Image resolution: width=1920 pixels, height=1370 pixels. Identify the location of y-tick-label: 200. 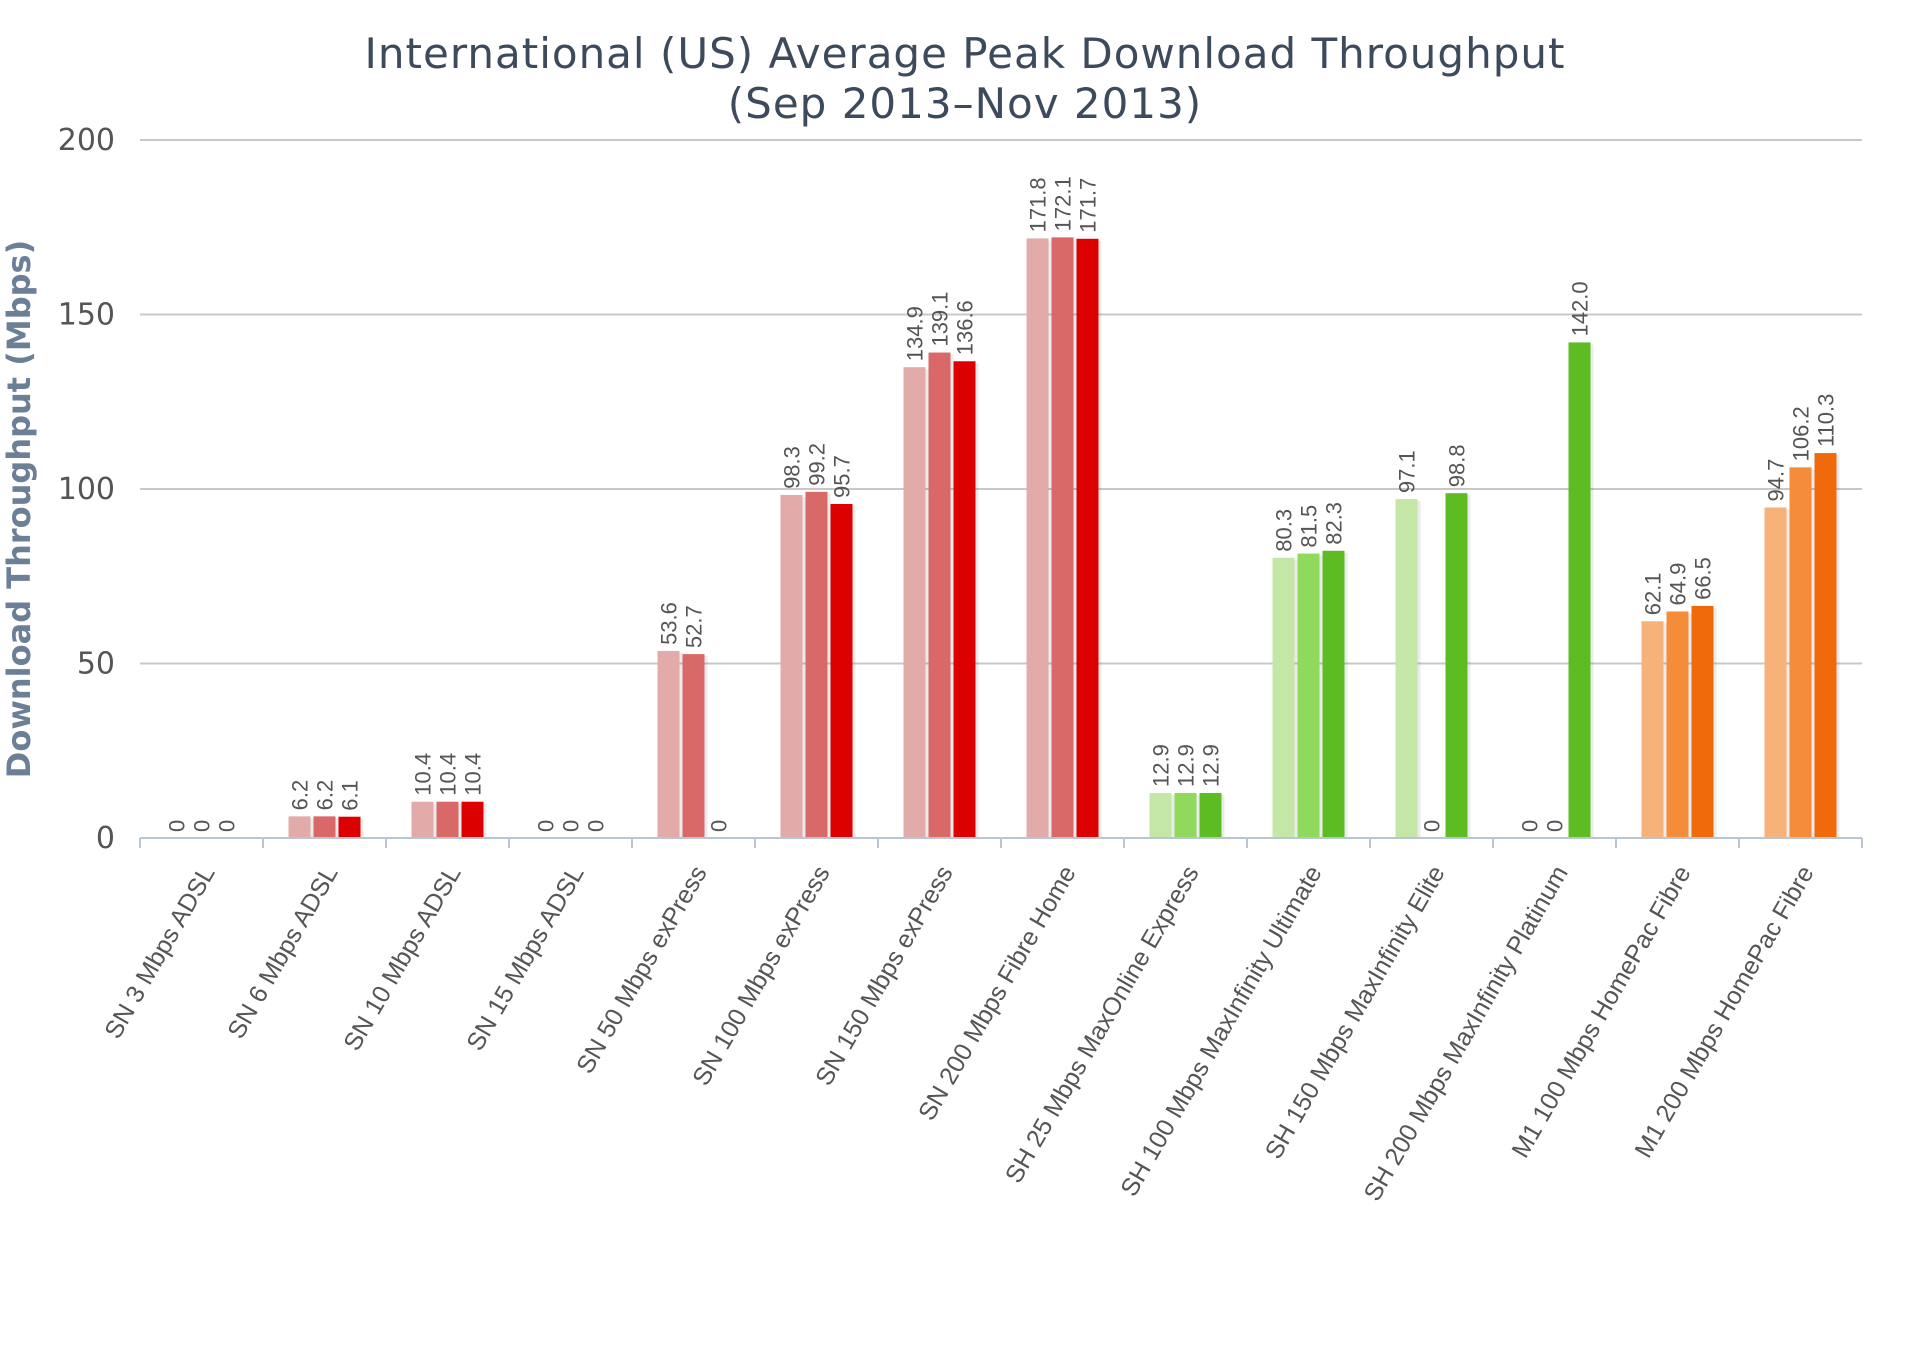
(86, 140).